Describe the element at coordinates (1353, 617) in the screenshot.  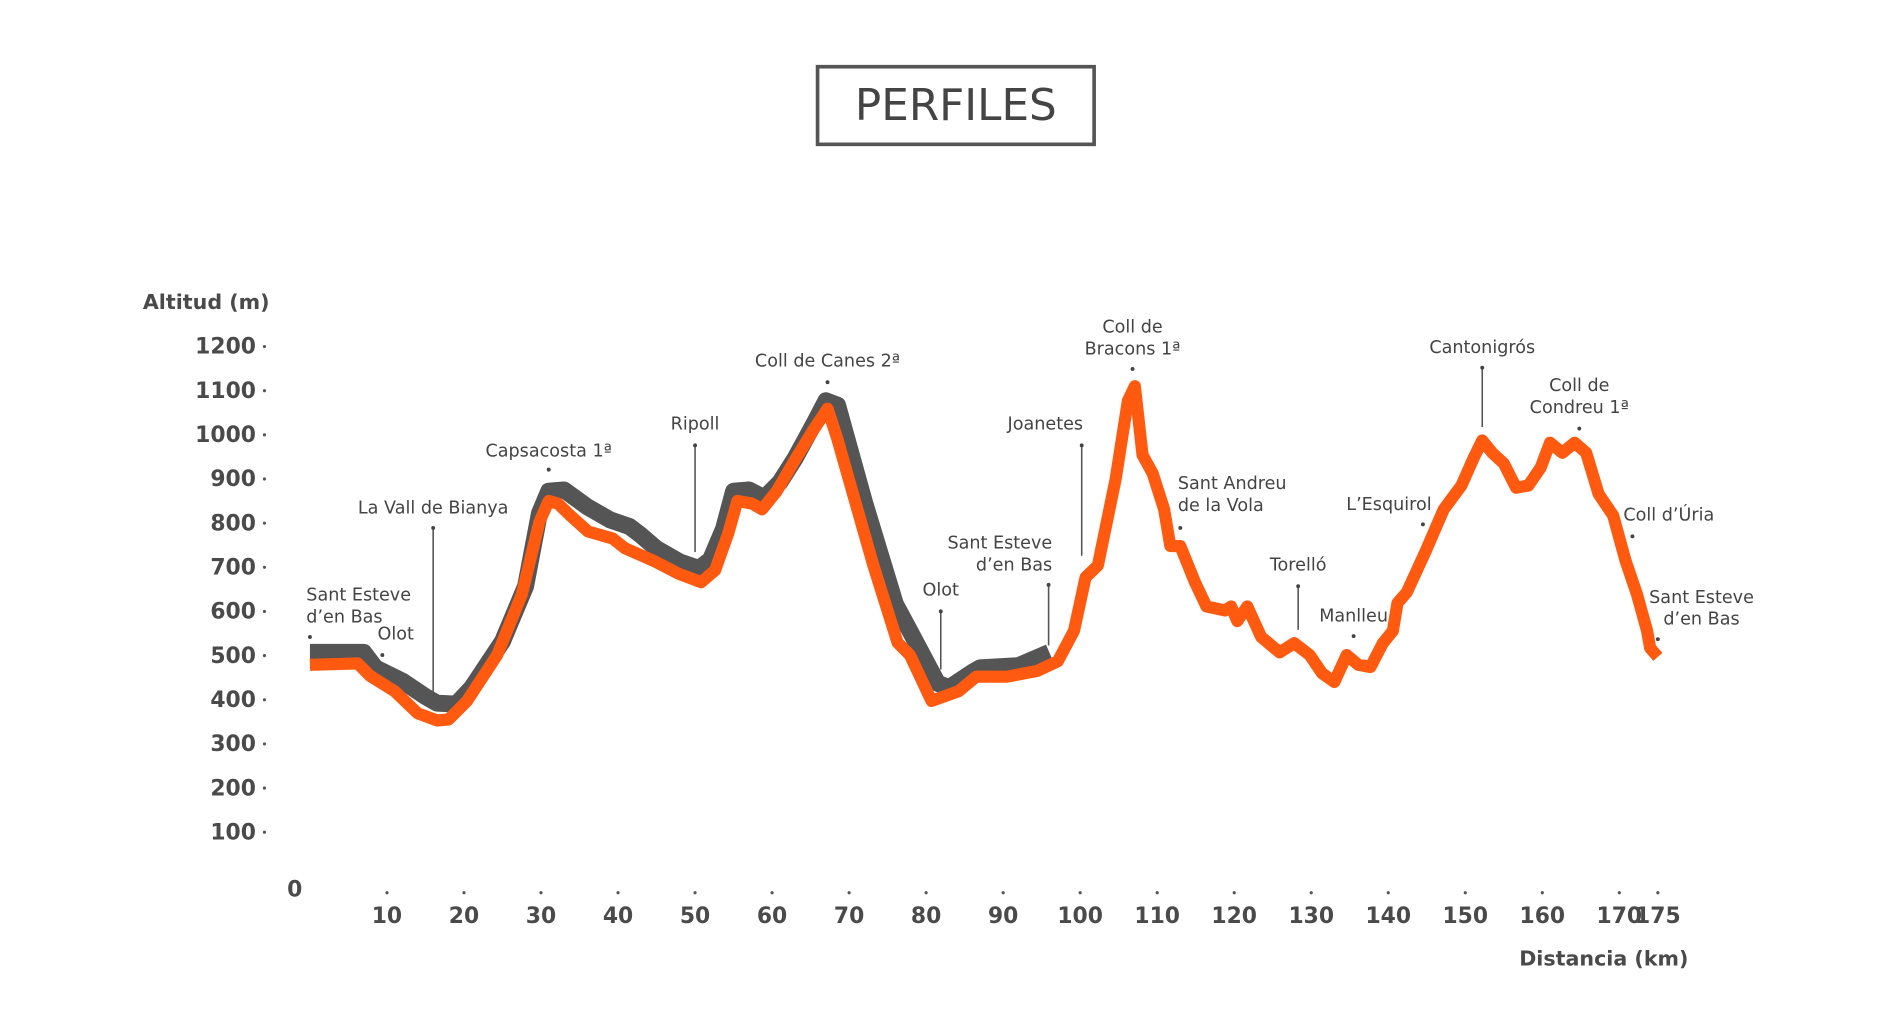
I see `annotation-label: Manlleu` at that location.